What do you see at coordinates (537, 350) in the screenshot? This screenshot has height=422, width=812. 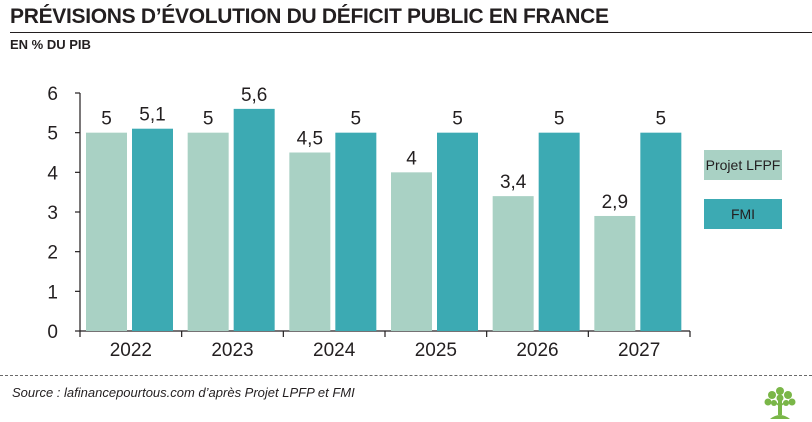 I see `x-tick-label: 2026` at bounding box center [537, 350].